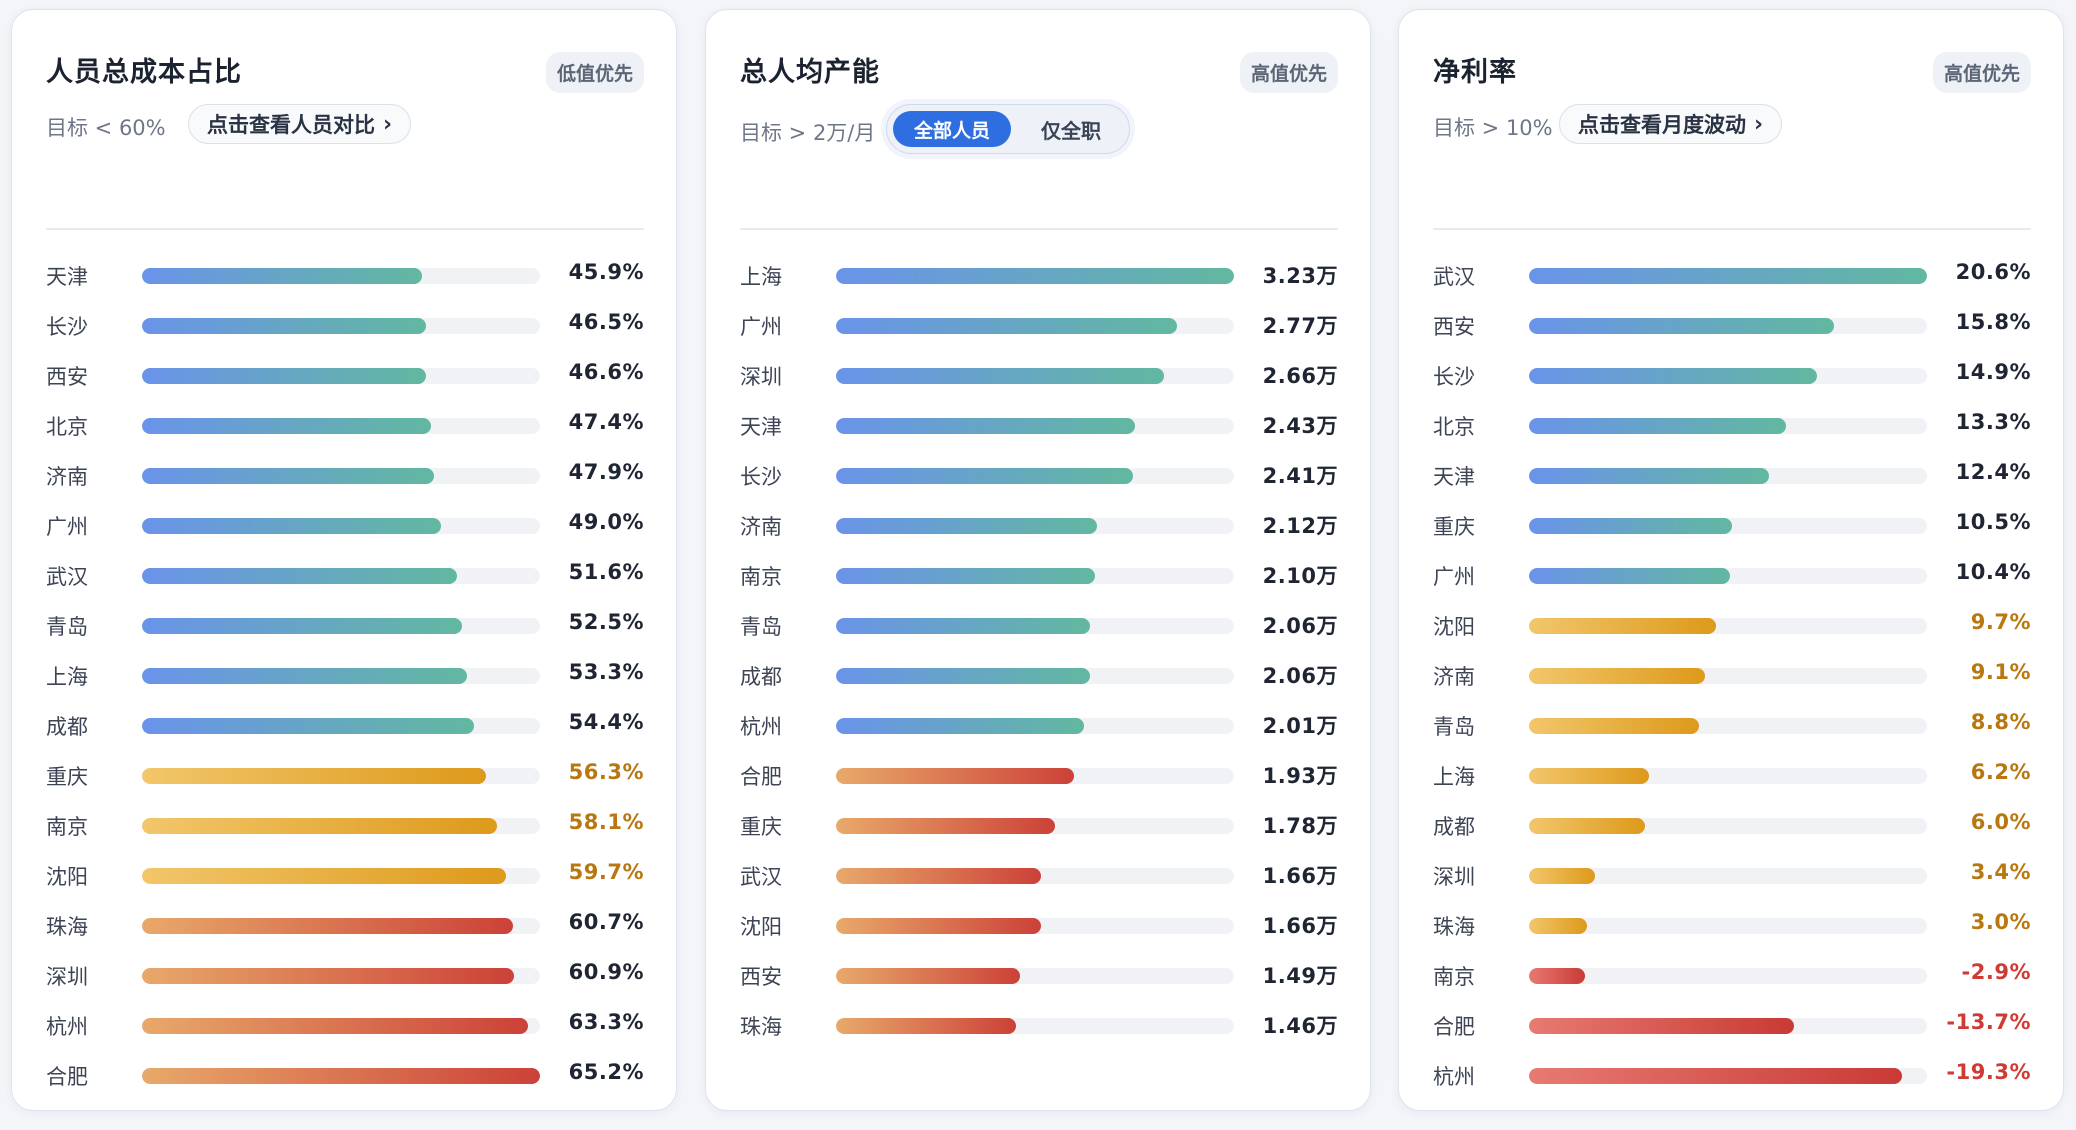  Describe the element at coordinates (1993, 522) in the screenshot. I see `value-label: 10.5%` at that location.